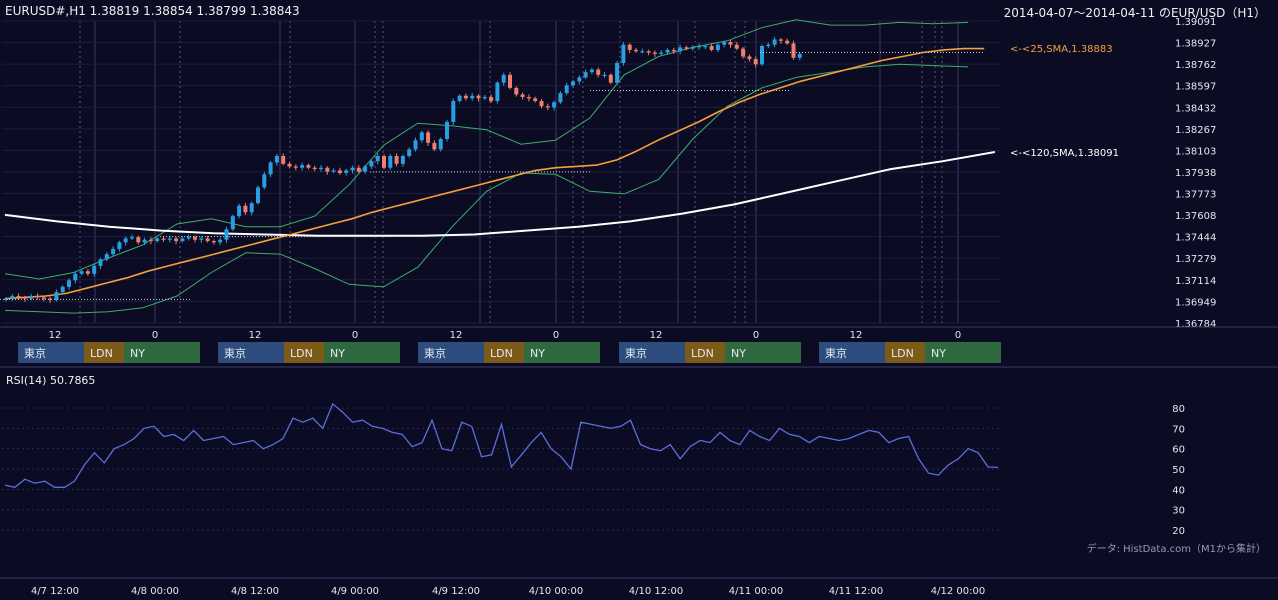 Image resolution: width=1278 pixels, height=600 pixels. I want to click on price-tick-label: 1.37608, so click(1195, 216).